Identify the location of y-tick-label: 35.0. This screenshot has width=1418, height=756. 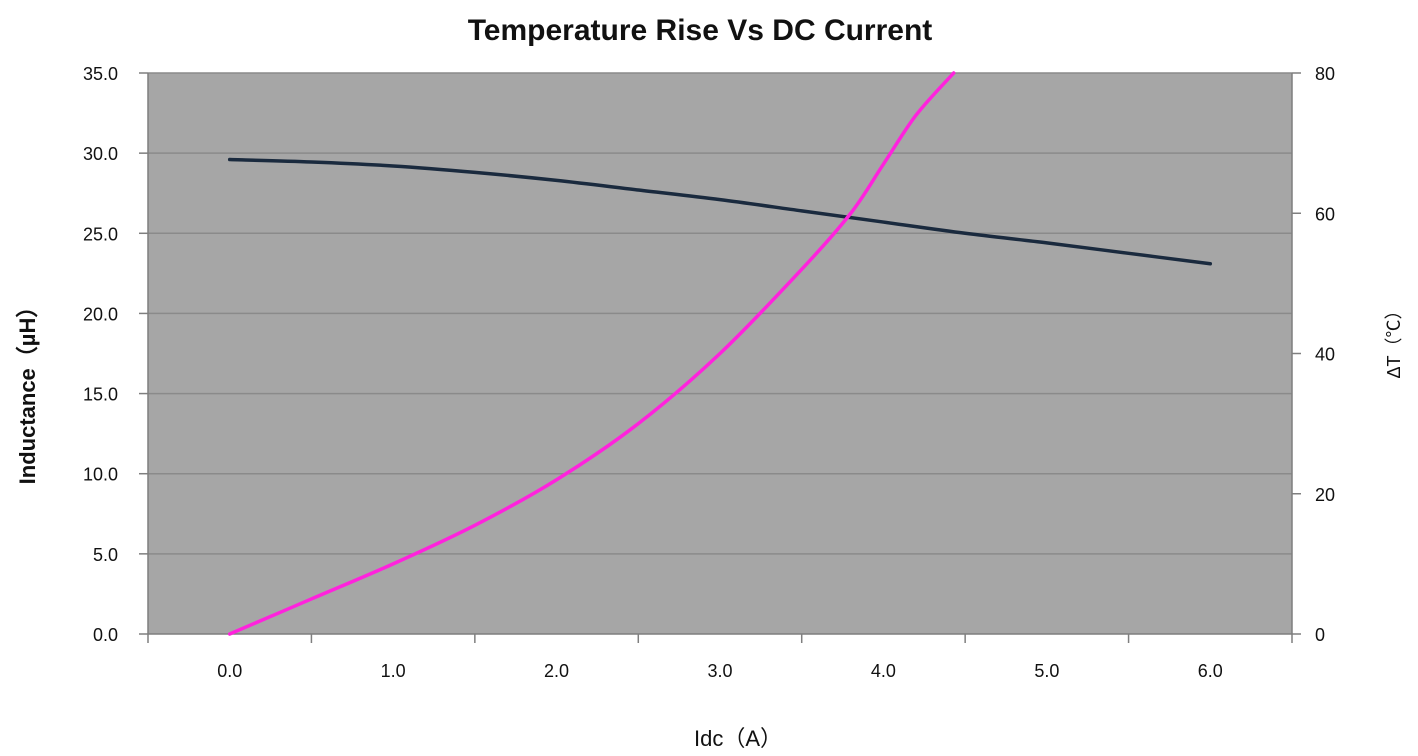
(100, 74).